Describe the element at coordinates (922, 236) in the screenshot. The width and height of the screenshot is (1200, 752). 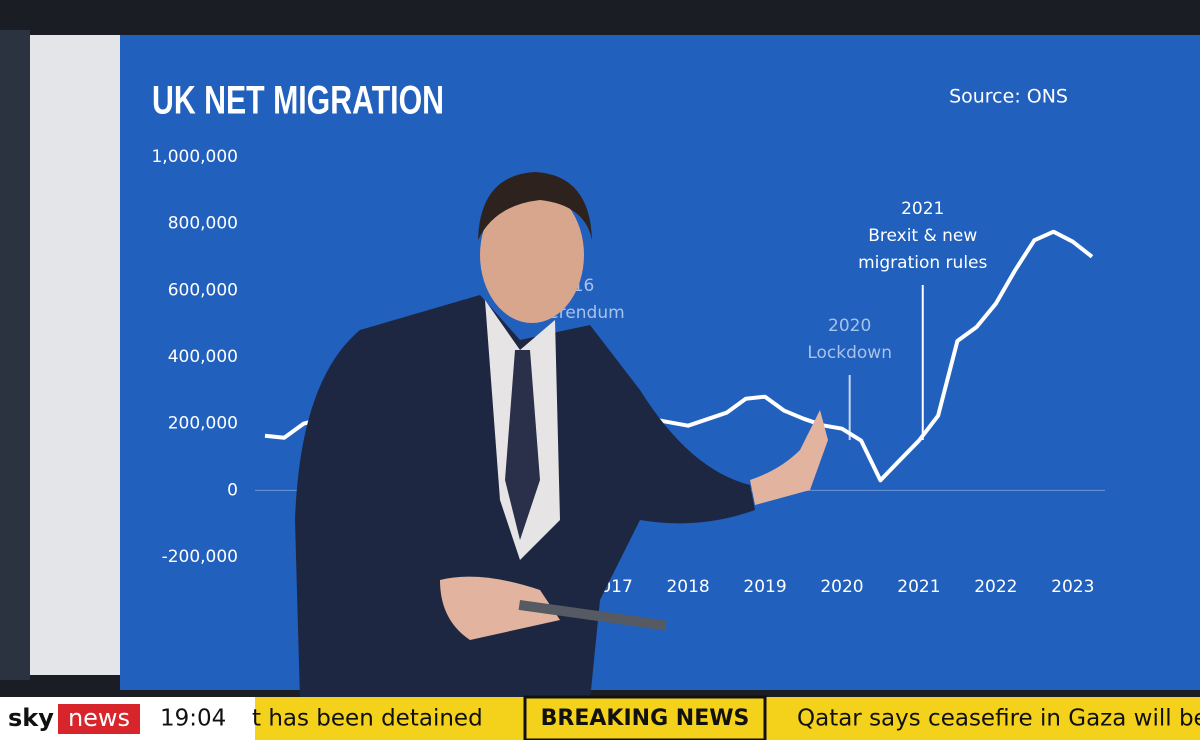
I see `annotation: Brexit & new` at that location.